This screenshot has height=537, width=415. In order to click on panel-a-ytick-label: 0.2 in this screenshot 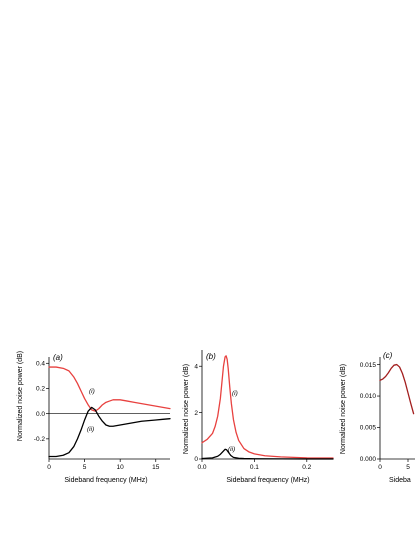, I will do `click(40, 389)`.